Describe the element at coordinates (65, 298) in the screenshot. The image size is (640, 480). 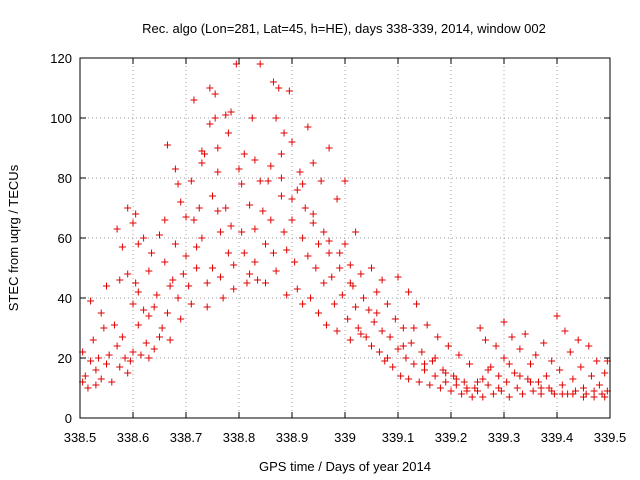
I see `y-tick-label: 40` at that location.